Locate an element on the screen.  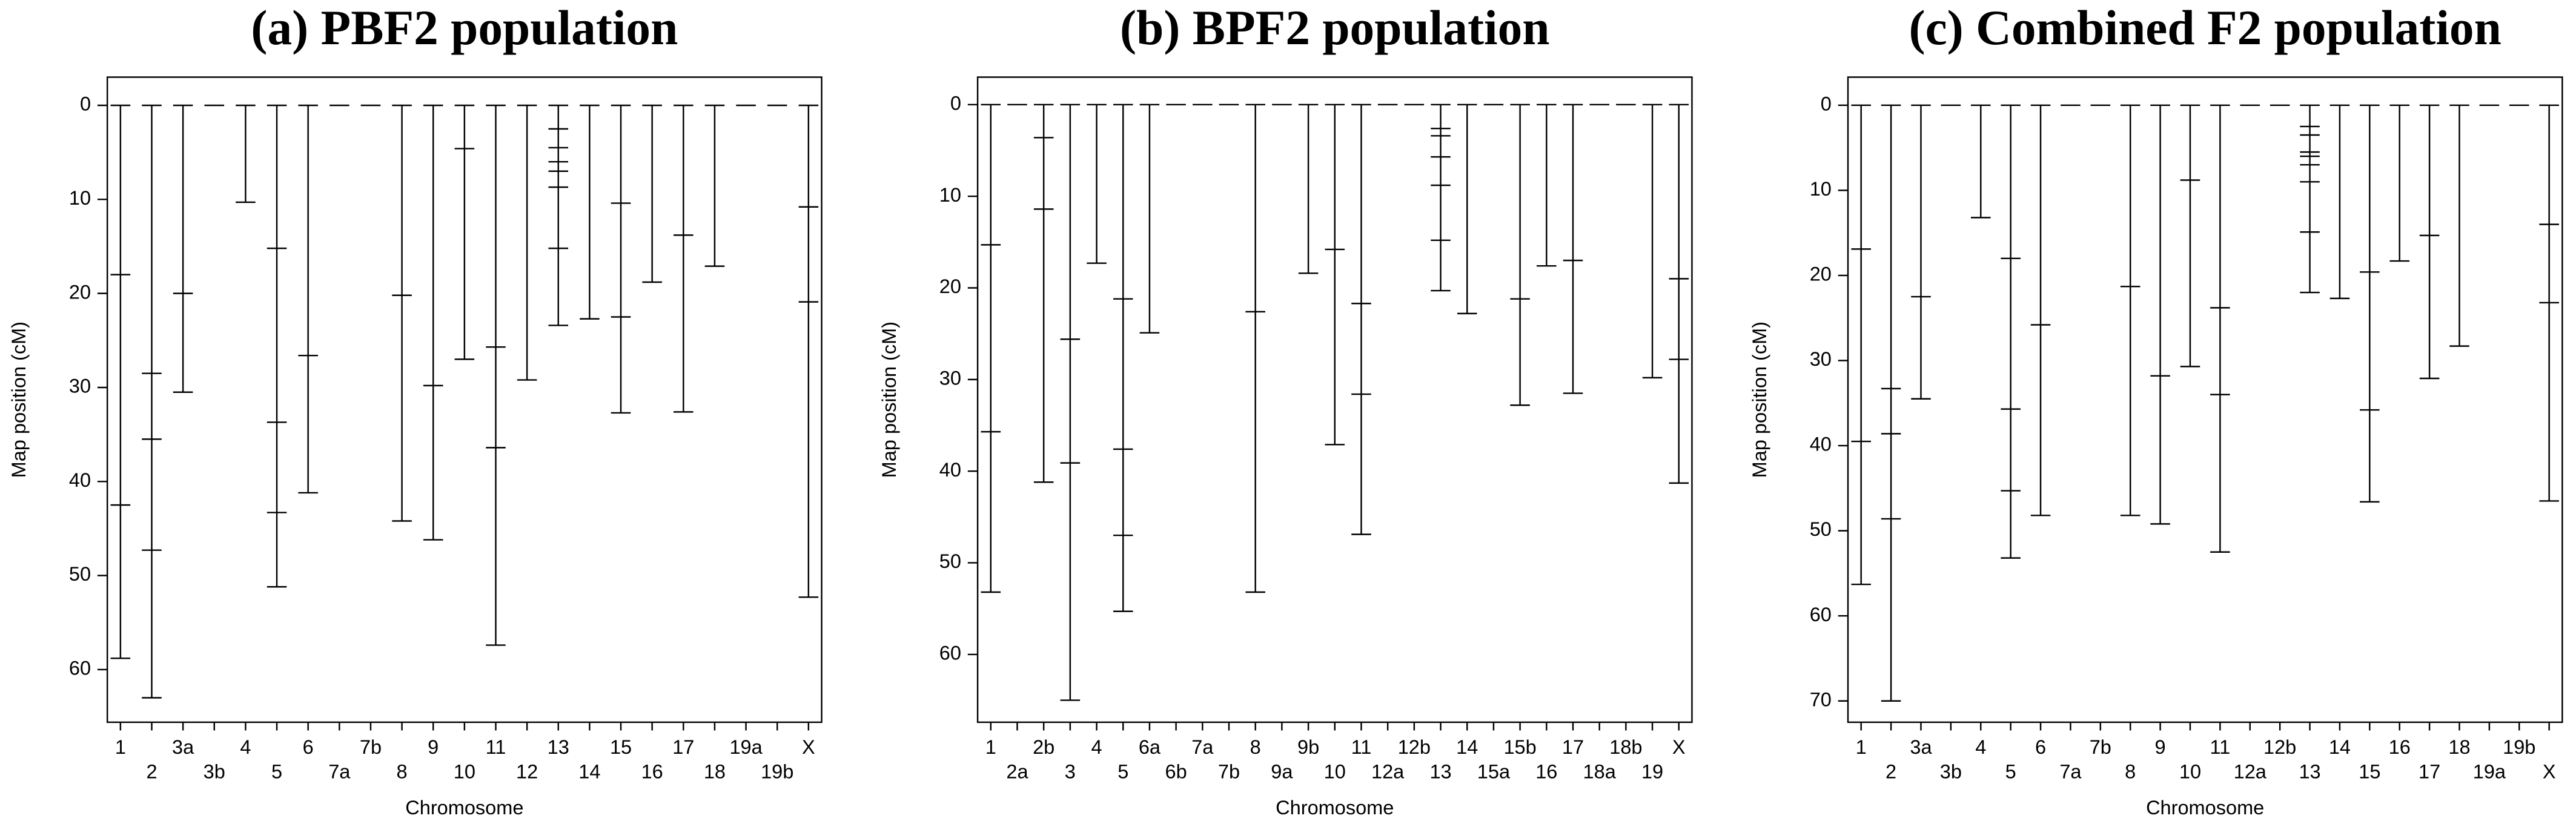
x-tick-label: 18b is located at coordinates (1625, 747).